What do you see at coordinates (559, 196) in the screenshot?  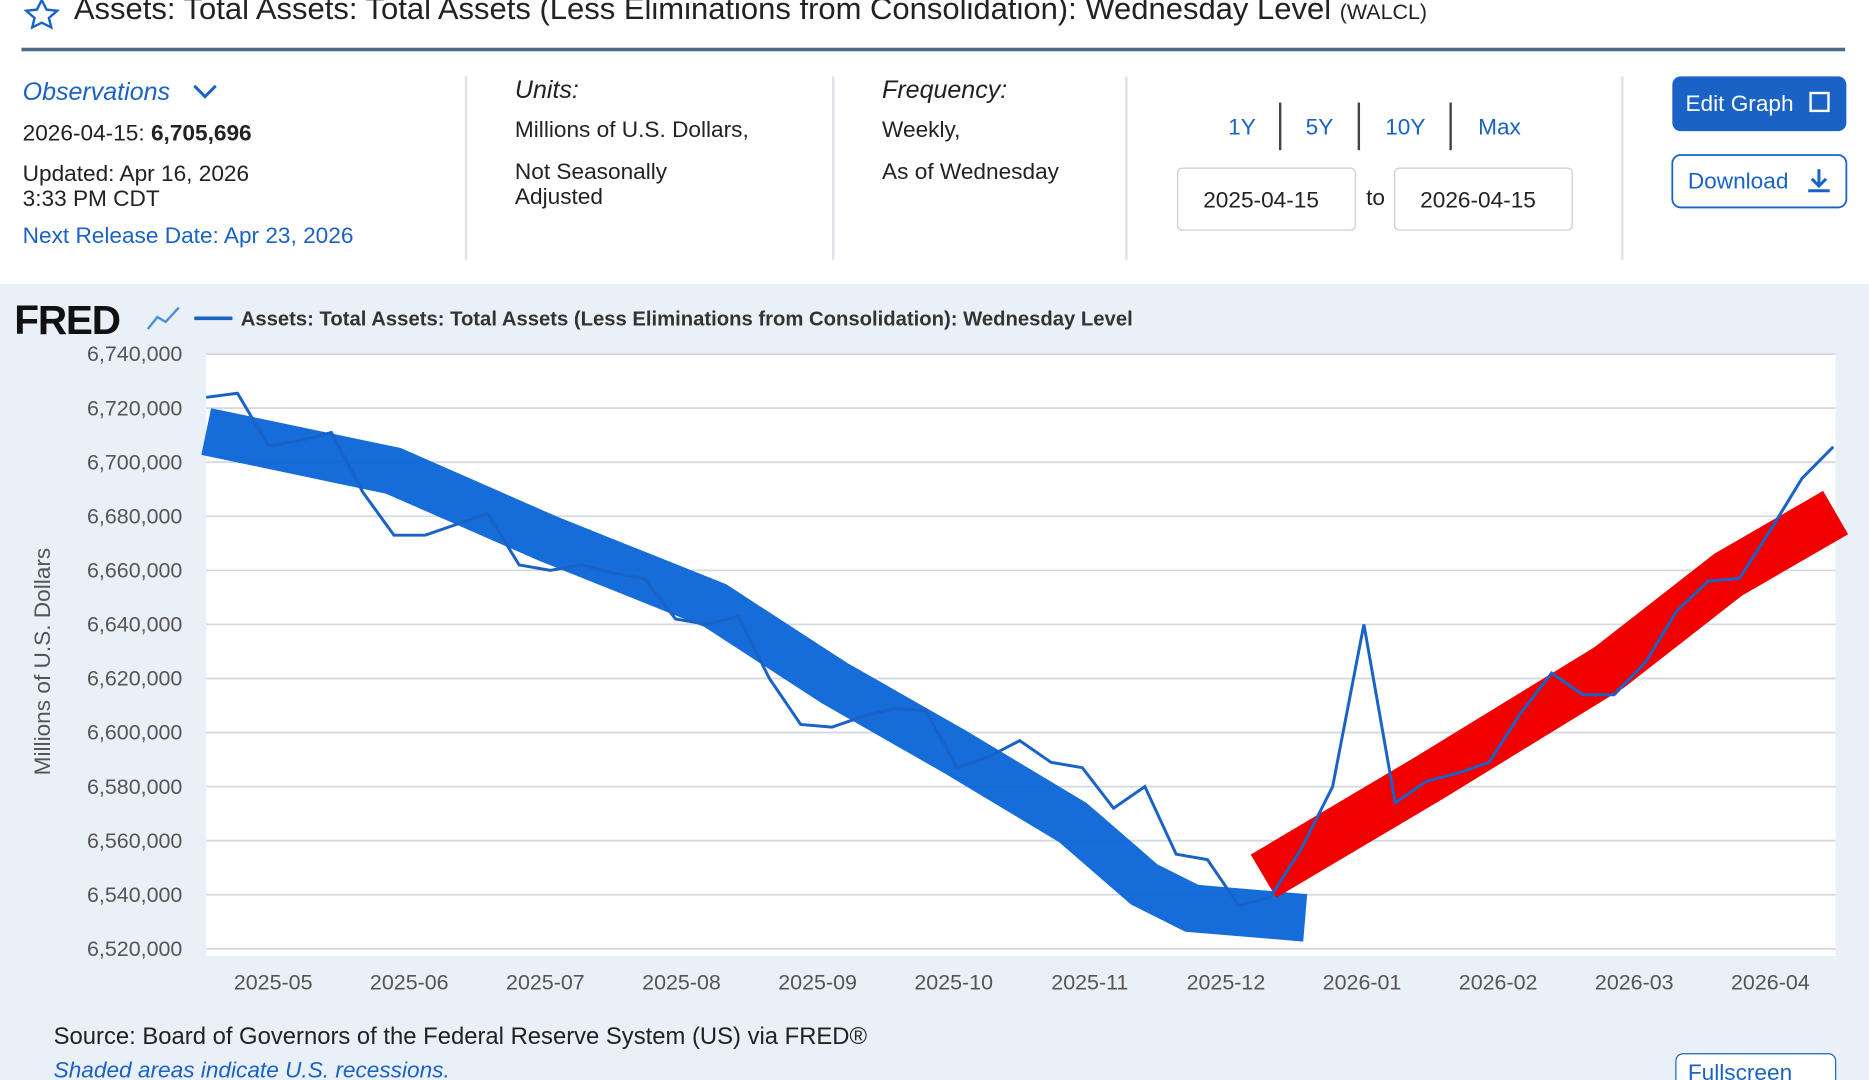 I see `units-text: Adjusted` at bounding box center [559, 196].